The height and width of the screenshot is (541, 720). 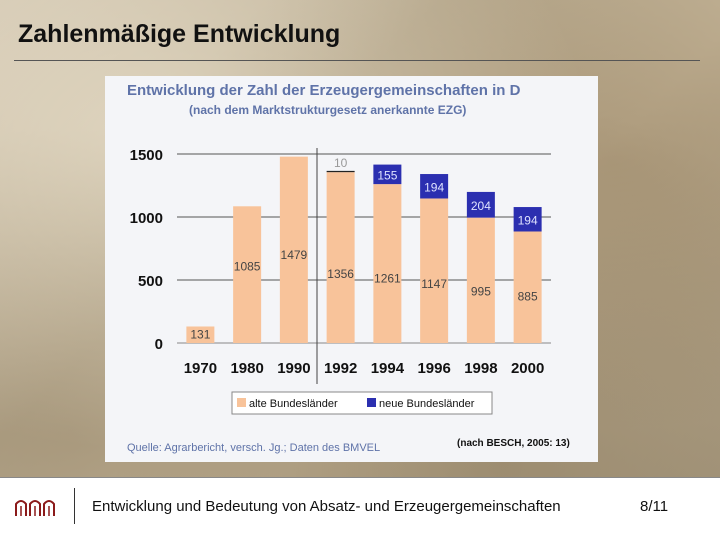 I want to click on legend-box, so click(x=362, y=403).